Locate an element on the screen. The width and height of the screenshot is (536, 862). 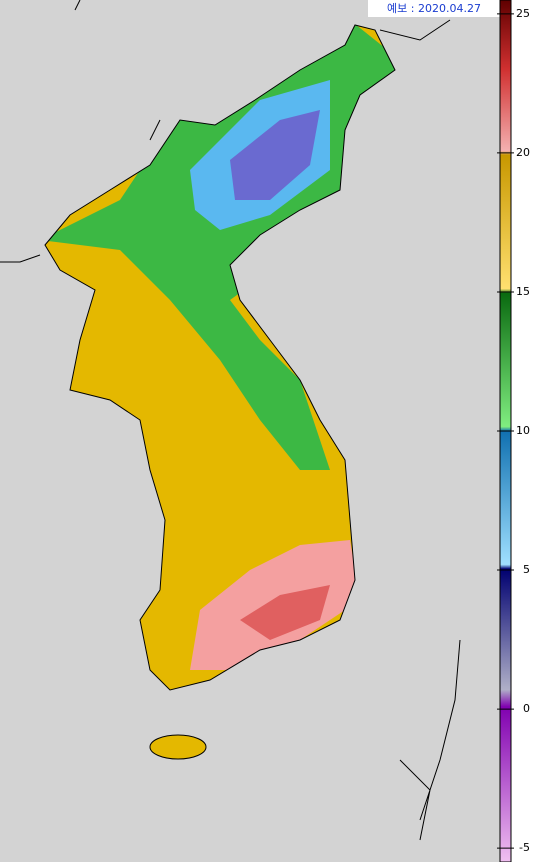
colorbar-tick-label: 15 is located at coordinates (523, 291).